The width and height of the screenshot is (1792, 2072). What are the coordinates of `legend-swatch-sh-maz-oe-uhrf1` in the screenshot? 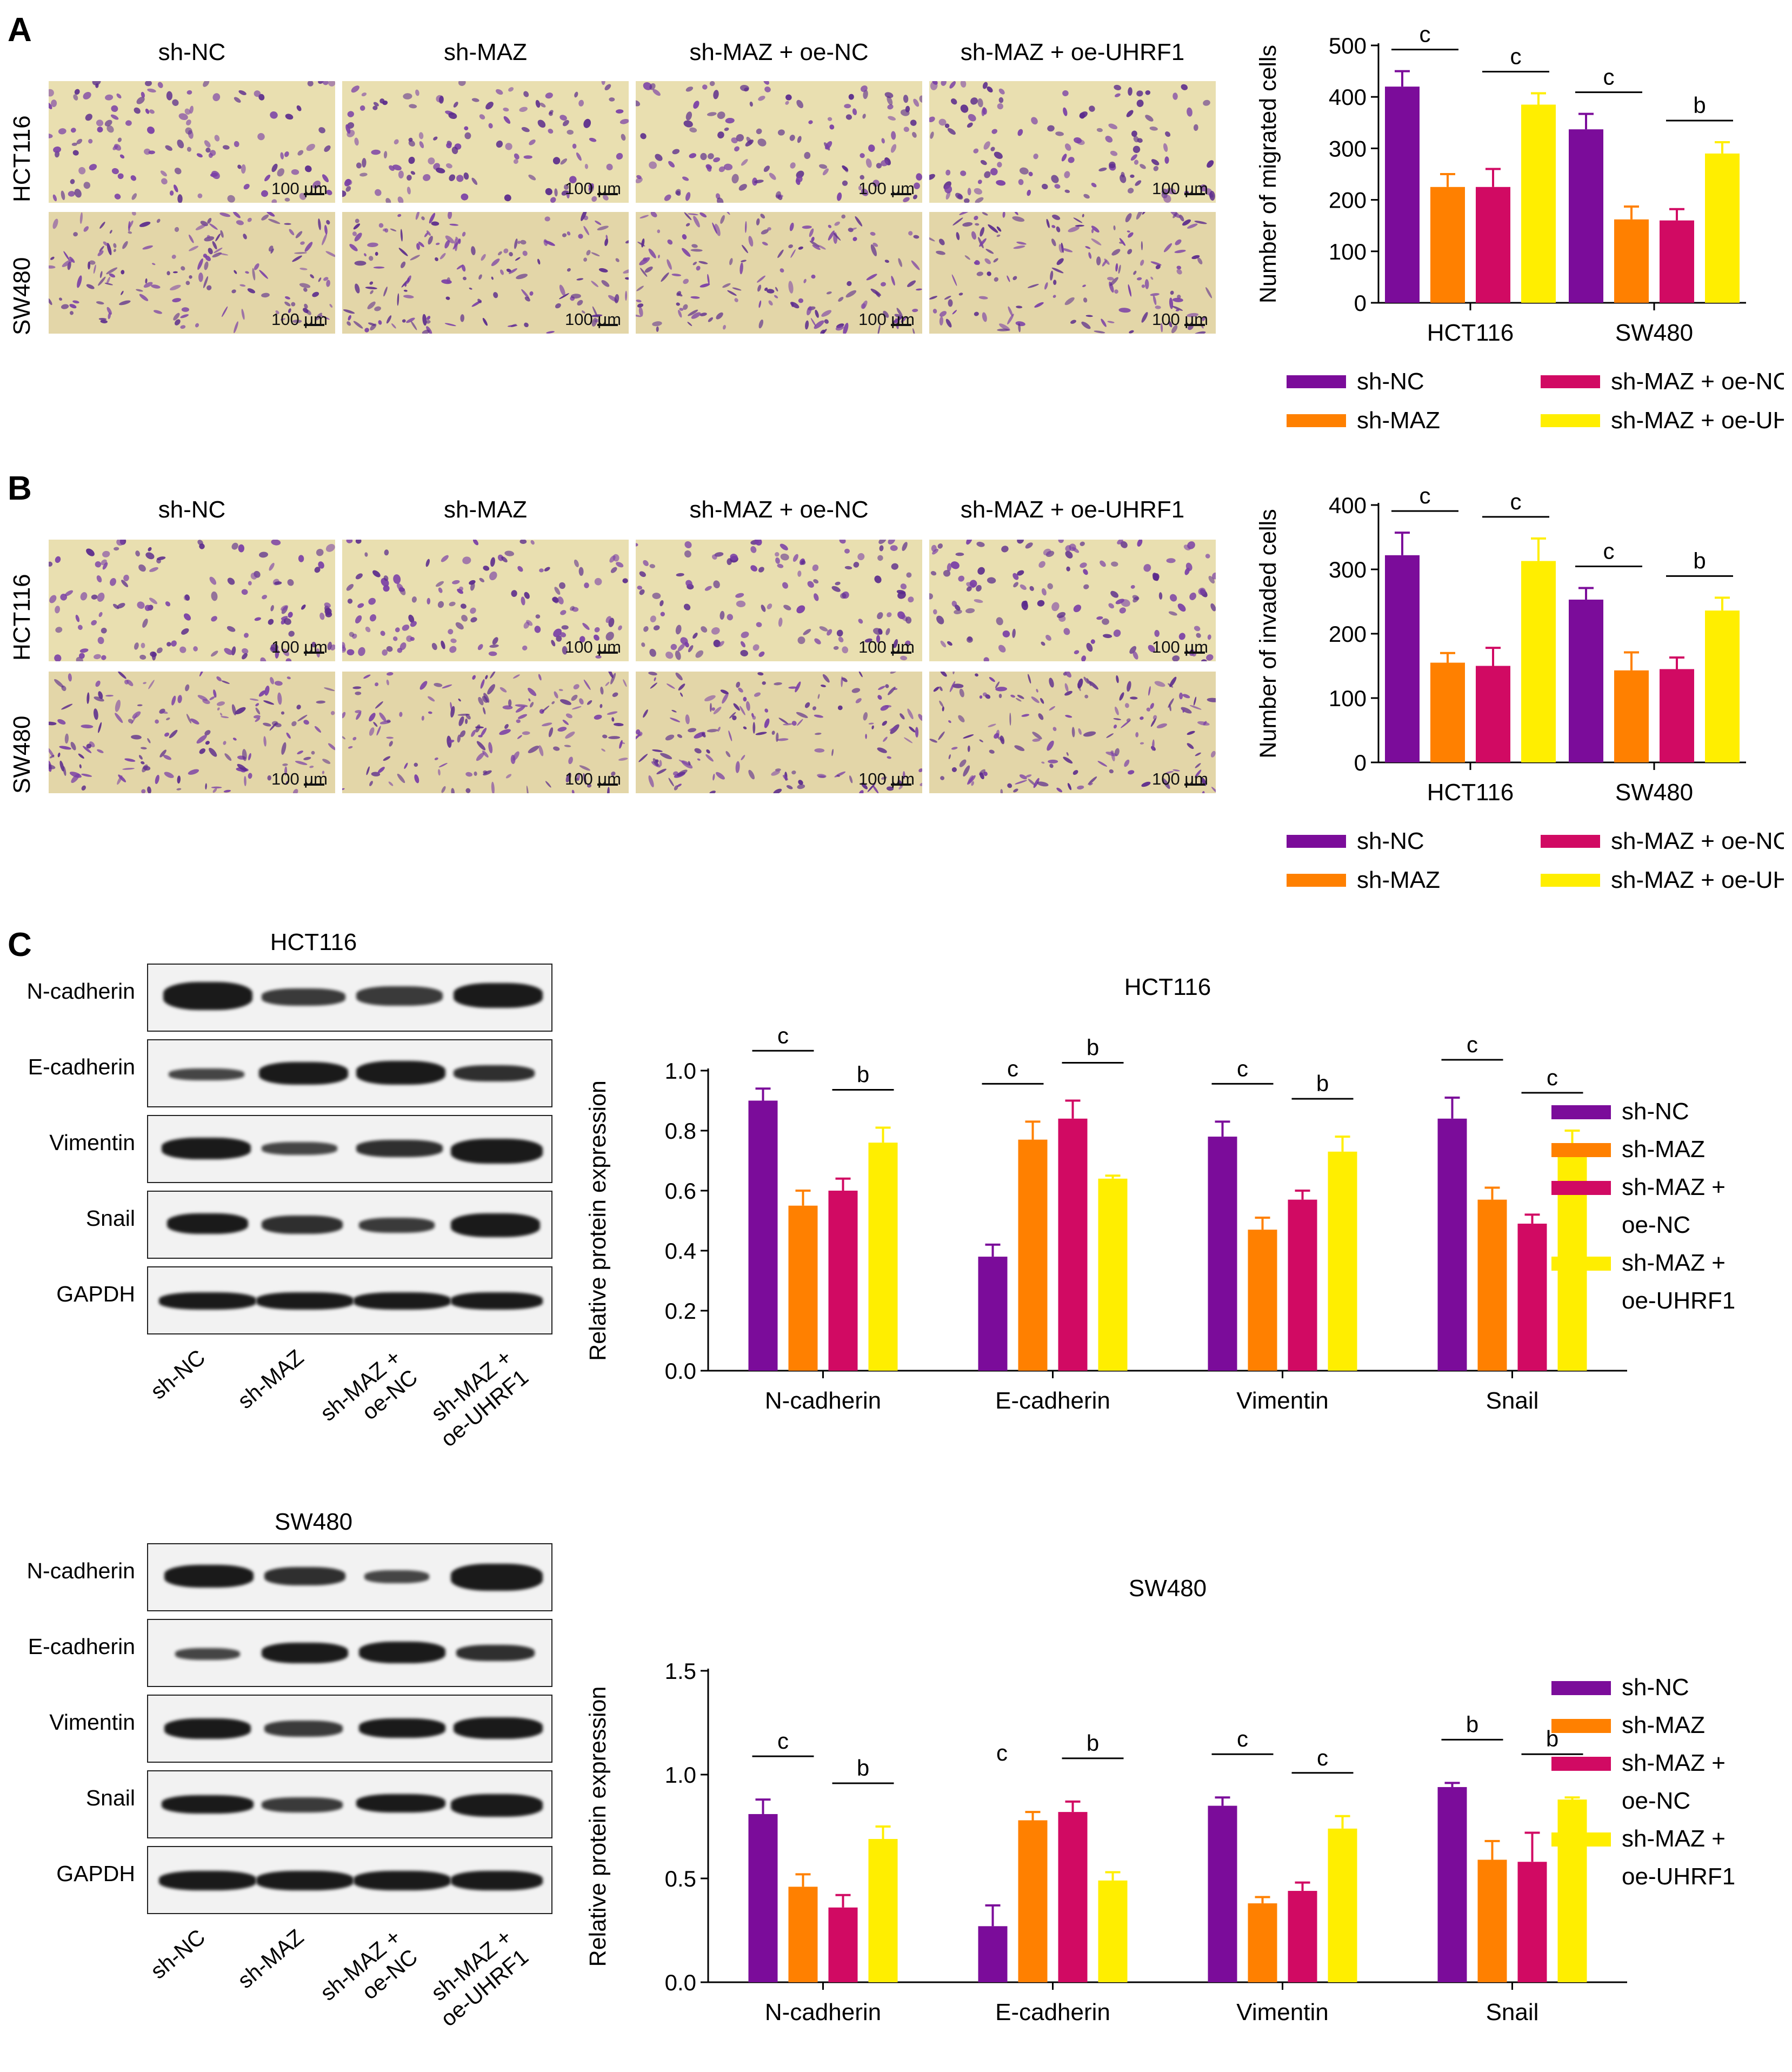 It's located at (1581, 1840).